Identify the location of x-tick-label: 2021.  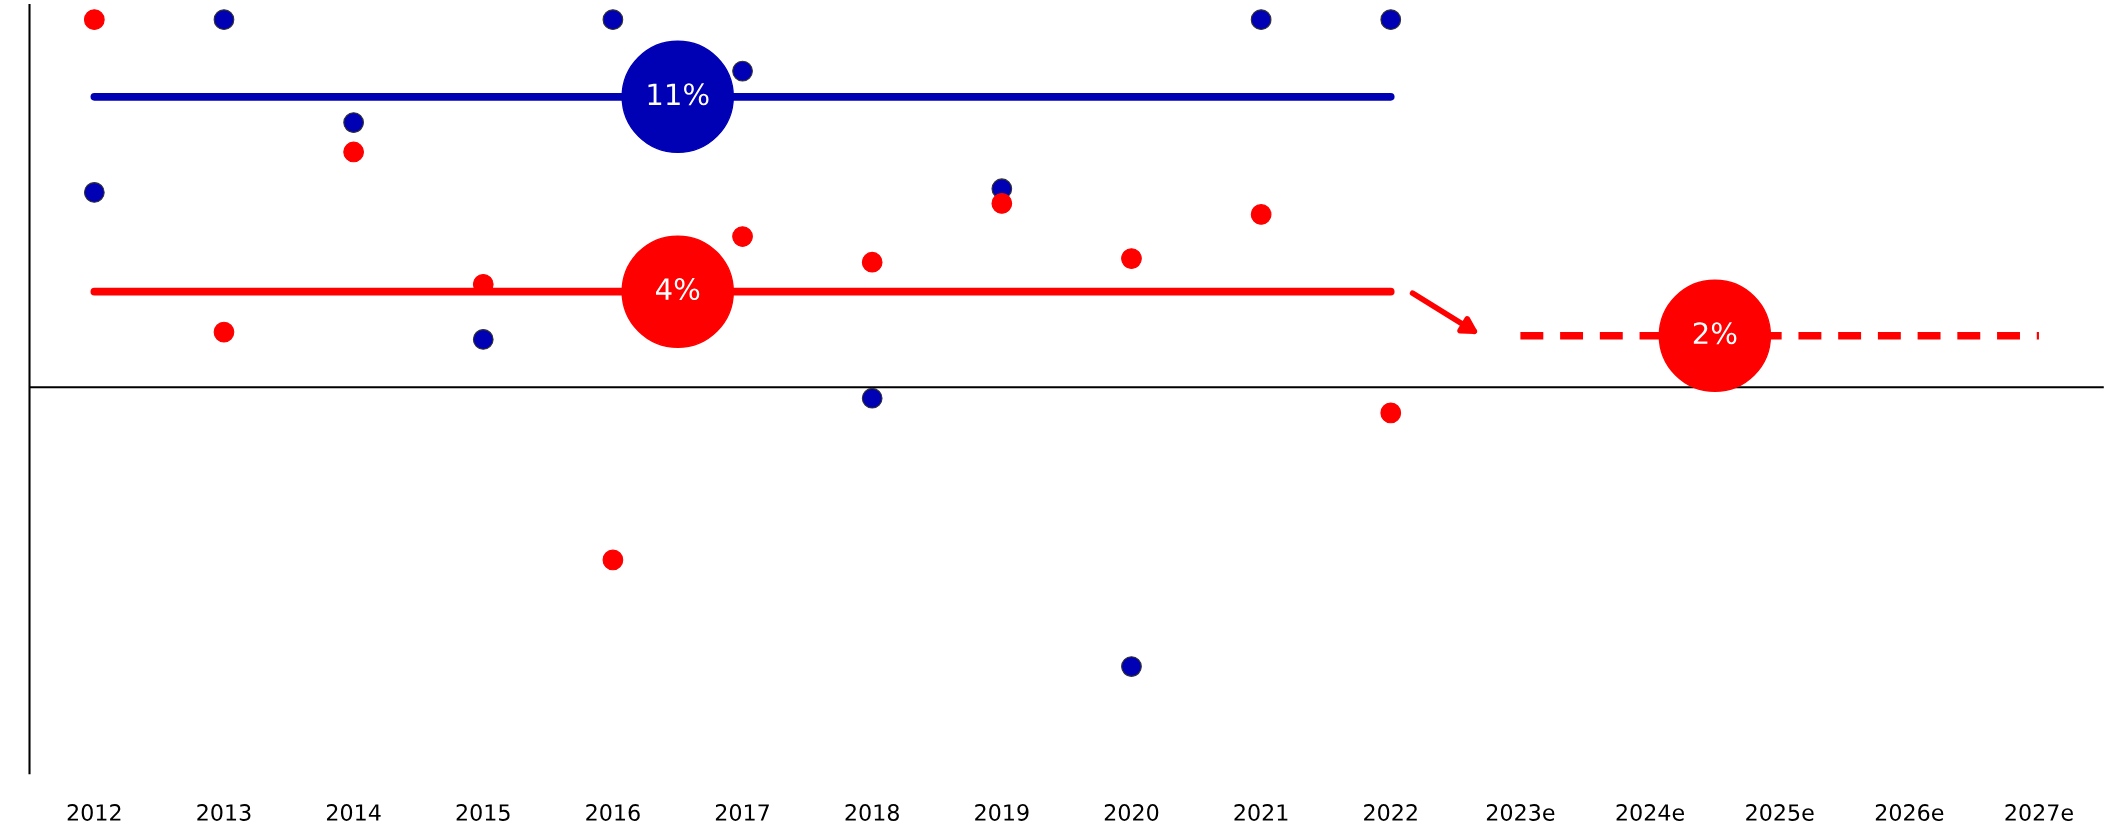
(1261, 812).